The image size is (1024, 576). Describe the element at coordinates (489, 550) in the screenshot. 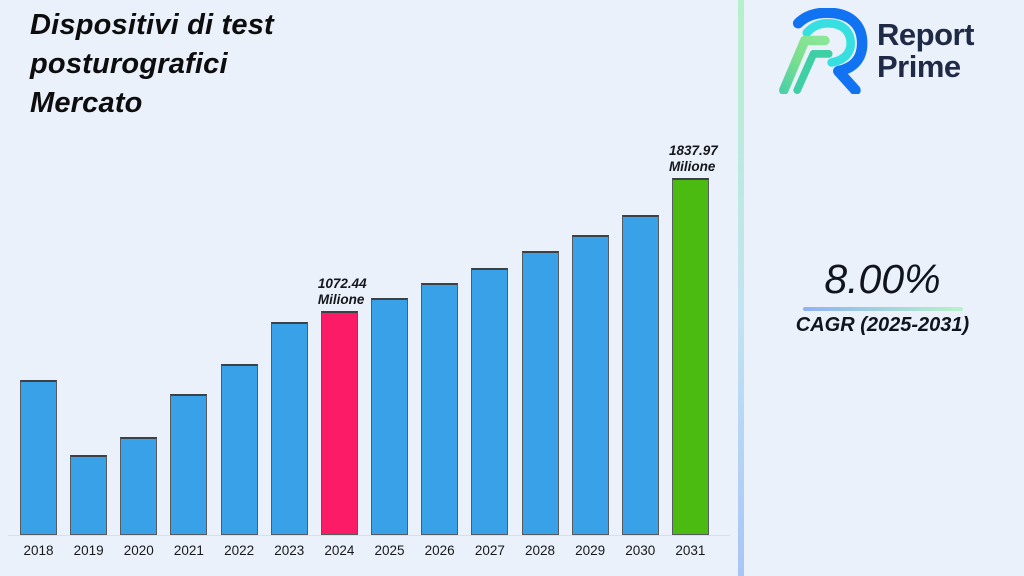

I see `x-tick-2027: 2027` at that location.